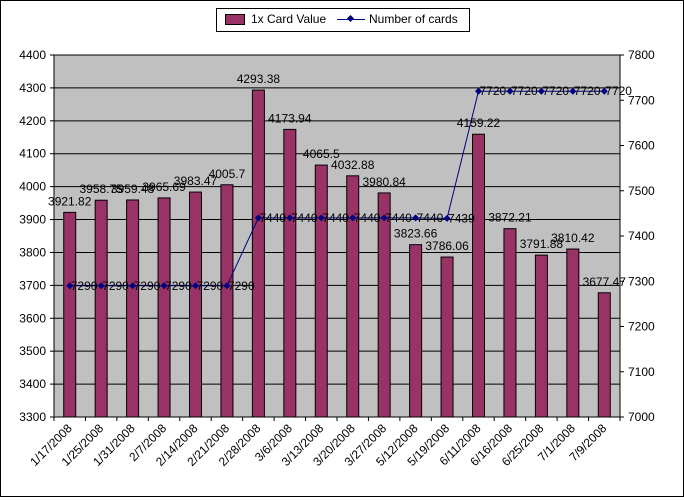  I want to click on bar-data-label: 3958.75, so click(101, 189).